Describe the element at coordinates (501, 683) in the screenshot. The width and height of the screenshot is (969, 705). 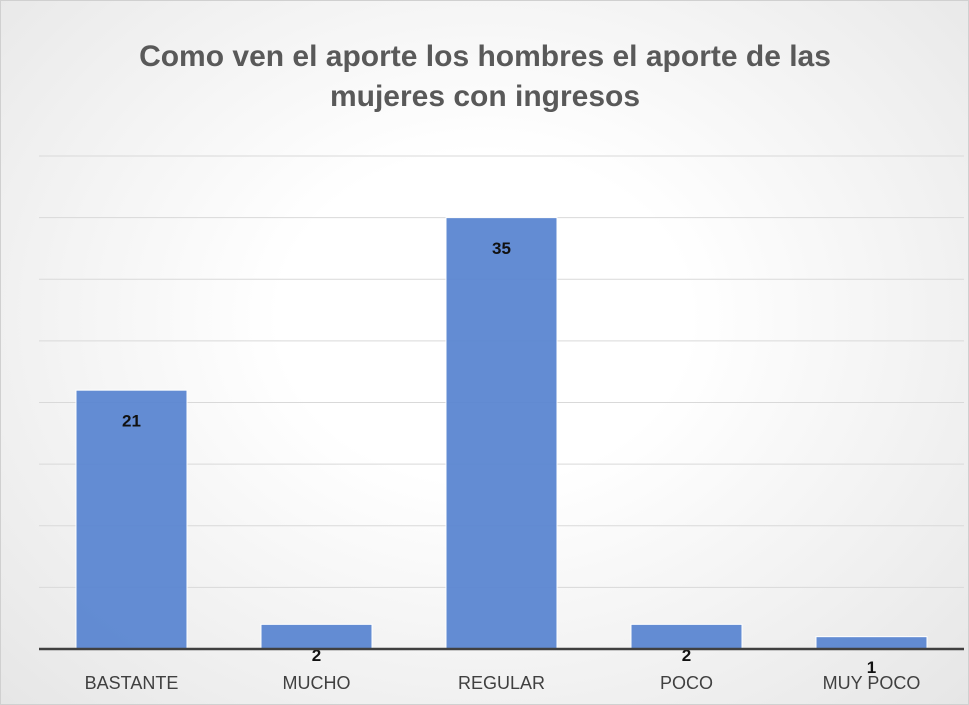
I see `x-tick-label: REGULAR` at that location.